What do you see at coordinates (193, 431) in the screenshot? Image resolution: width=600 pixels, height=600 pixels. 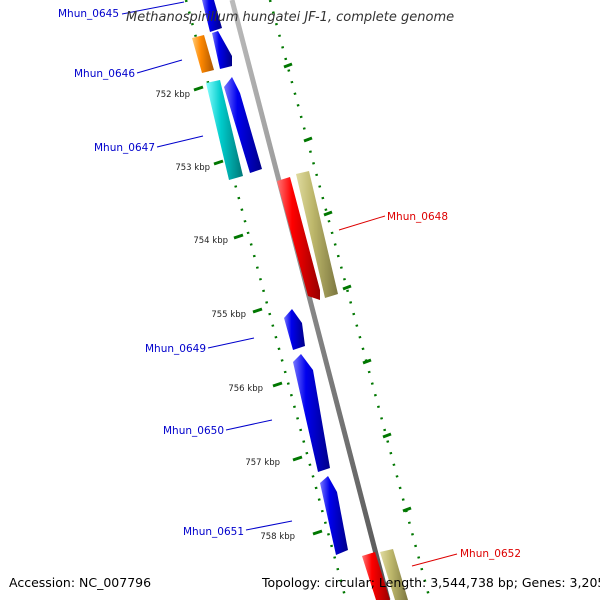 I see `gene-label-mhun-0650: Mhun_0650` at bounding box center [193, 431].